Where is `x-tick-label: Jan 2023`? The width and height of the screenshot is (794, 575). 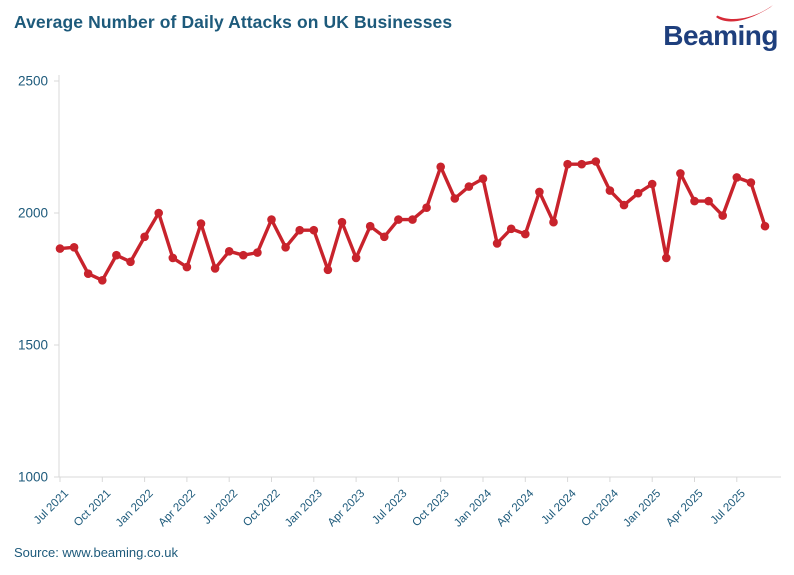
x-tick-label: Jan 2023 is located at coordinates (304, 509).